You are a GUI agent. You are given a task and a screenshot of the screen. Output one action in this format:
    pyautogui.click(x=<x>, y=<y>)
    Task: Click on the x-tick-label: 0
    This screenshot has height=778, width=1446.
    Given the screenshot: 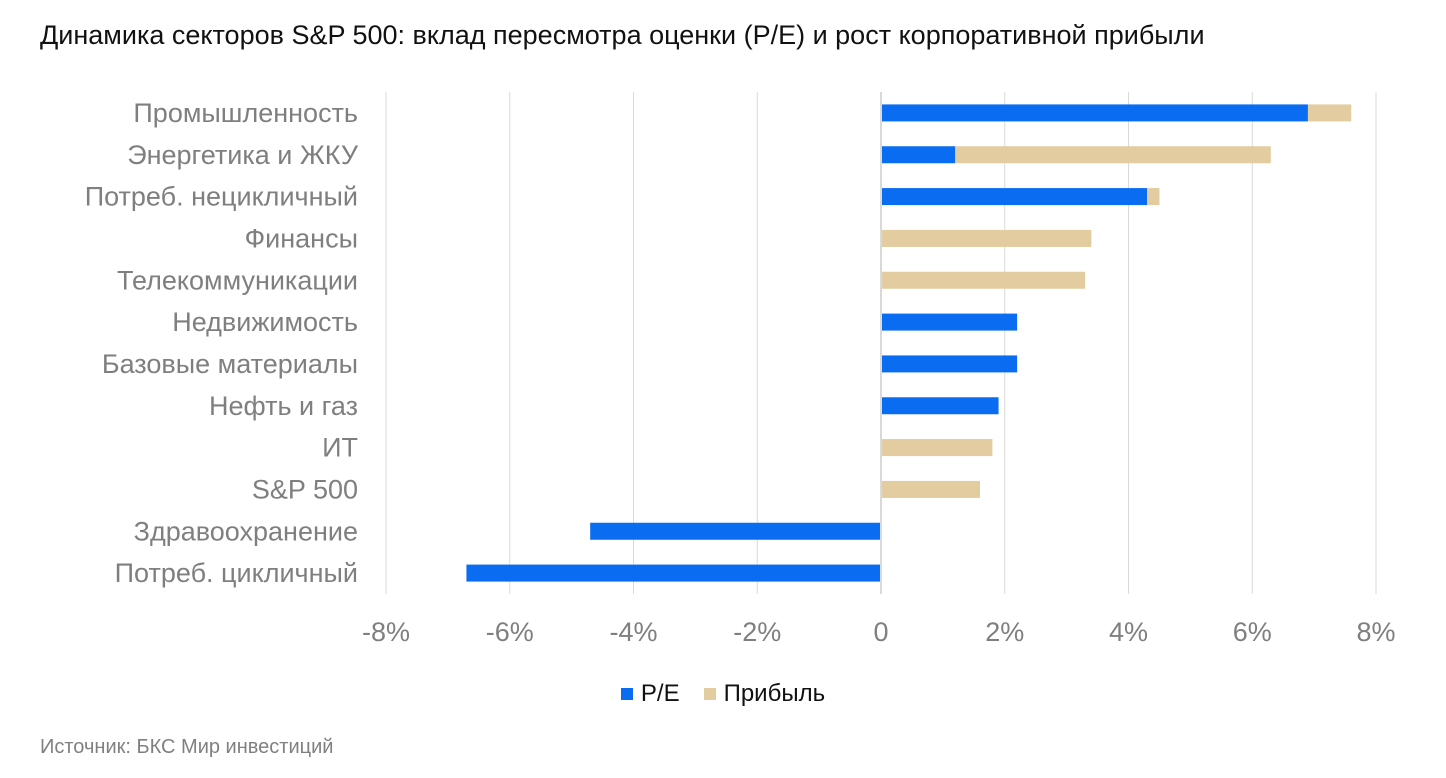 What is the action you would take?
    pyautogui.click(x=880, y=632)
    